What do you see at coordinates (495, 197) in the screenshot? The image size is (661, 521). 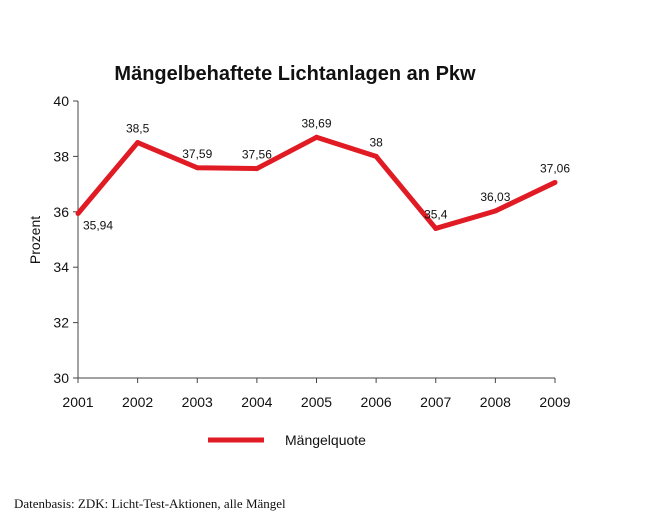 I see `data-label: 36,03` at bounding box center [495, 197].